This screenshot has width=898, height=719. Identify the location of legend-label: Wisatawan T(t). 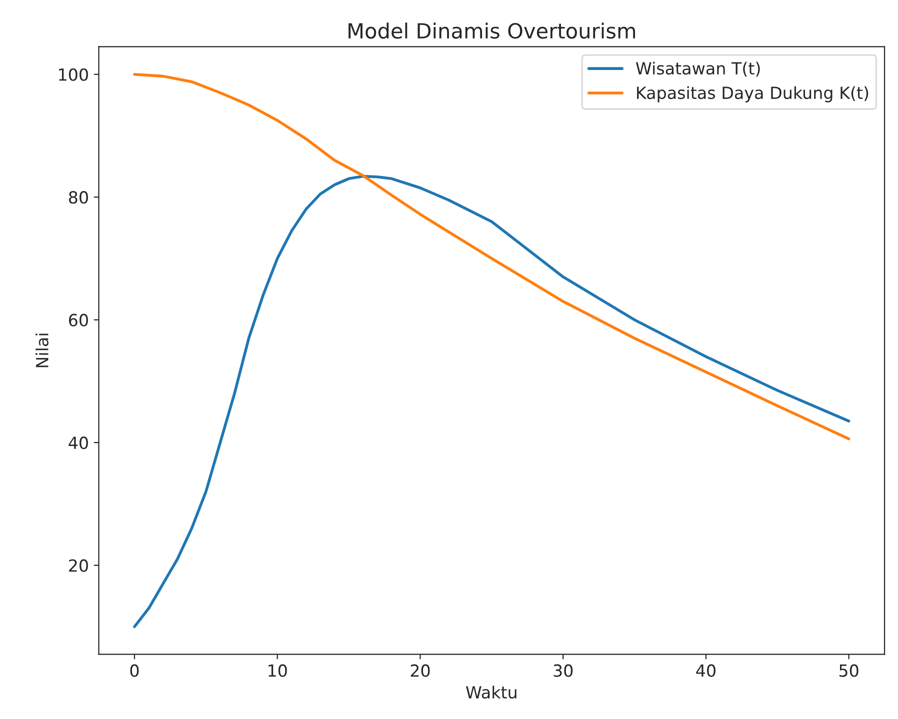
(698, 69).